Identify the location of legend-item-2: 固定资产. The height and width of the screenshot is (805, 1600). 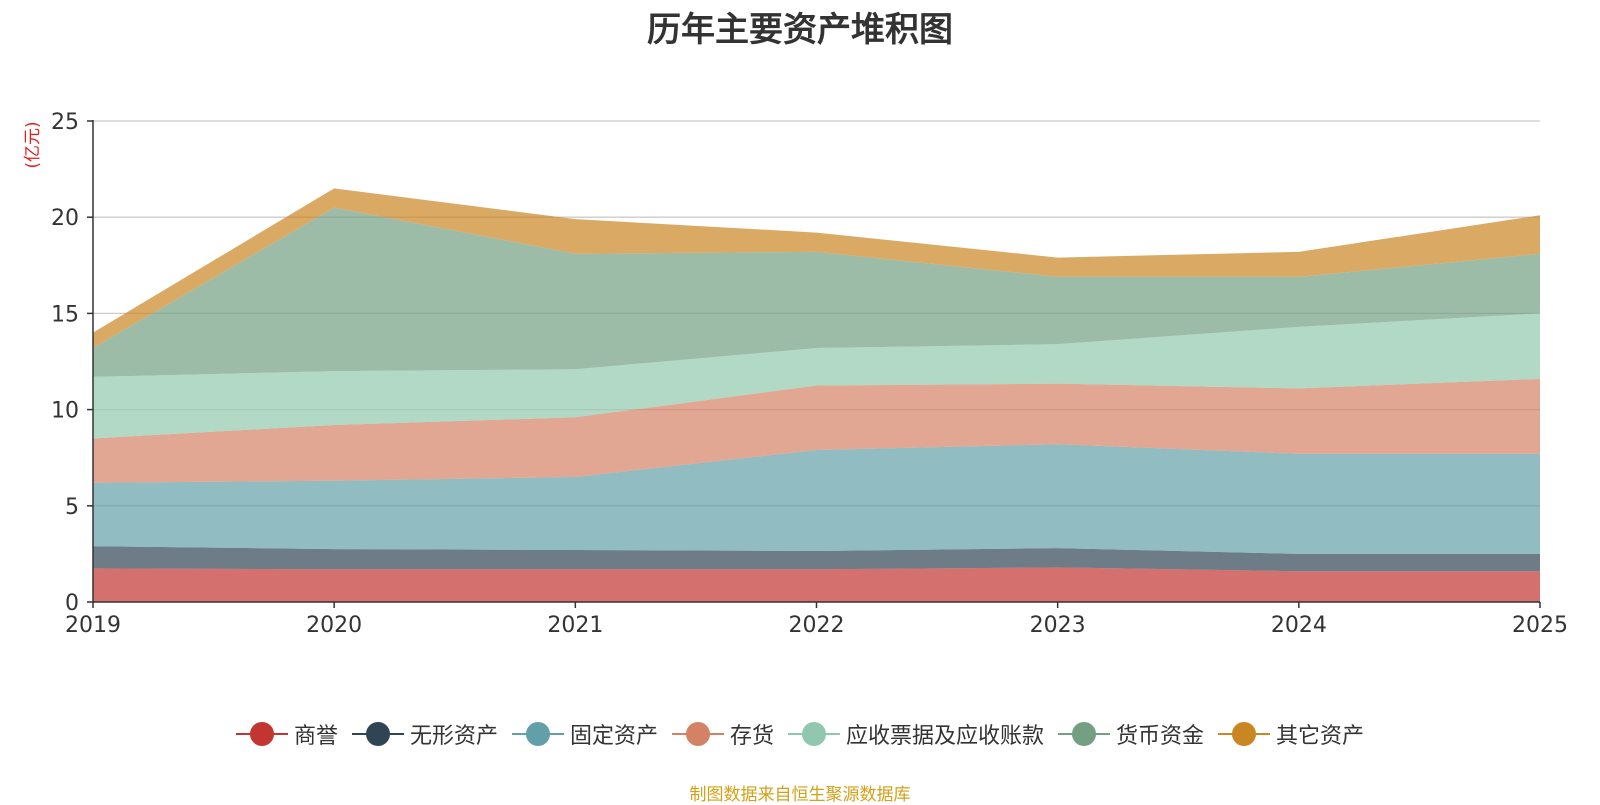
(584, 734).